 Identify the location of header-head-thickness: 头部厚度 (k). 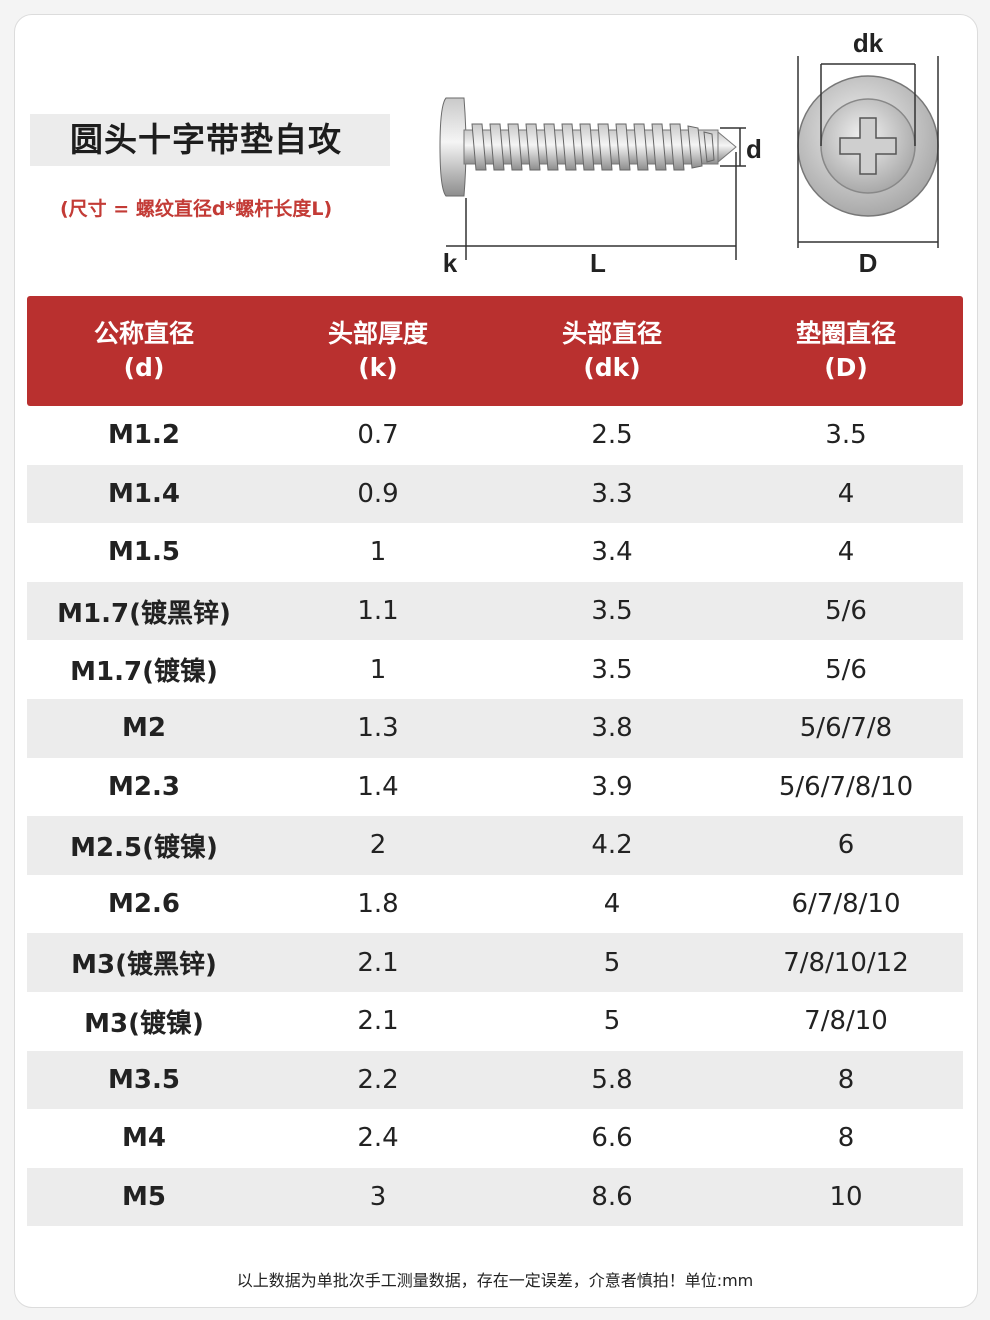
(378, 351).